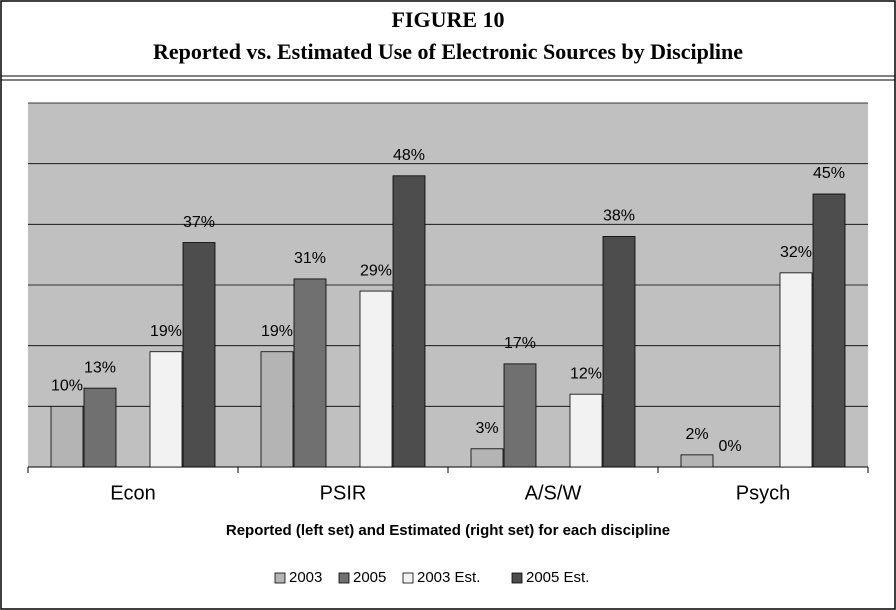  I want to click on value-label: 38%, so click(619, 216).